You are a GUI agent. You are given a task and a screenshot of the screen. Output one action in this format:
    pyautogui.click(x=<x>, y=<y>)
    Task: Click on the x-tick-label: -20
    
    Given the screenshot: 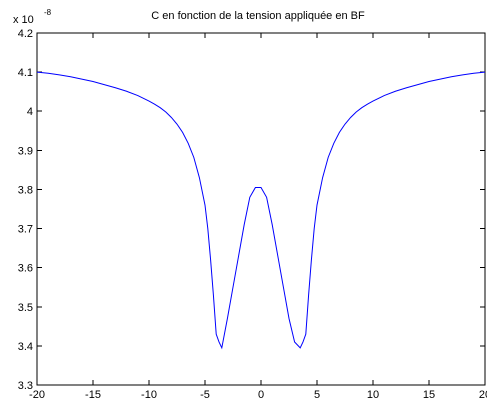 What is the action you would take?
    pyautogui.click(x=37, y=395)
    